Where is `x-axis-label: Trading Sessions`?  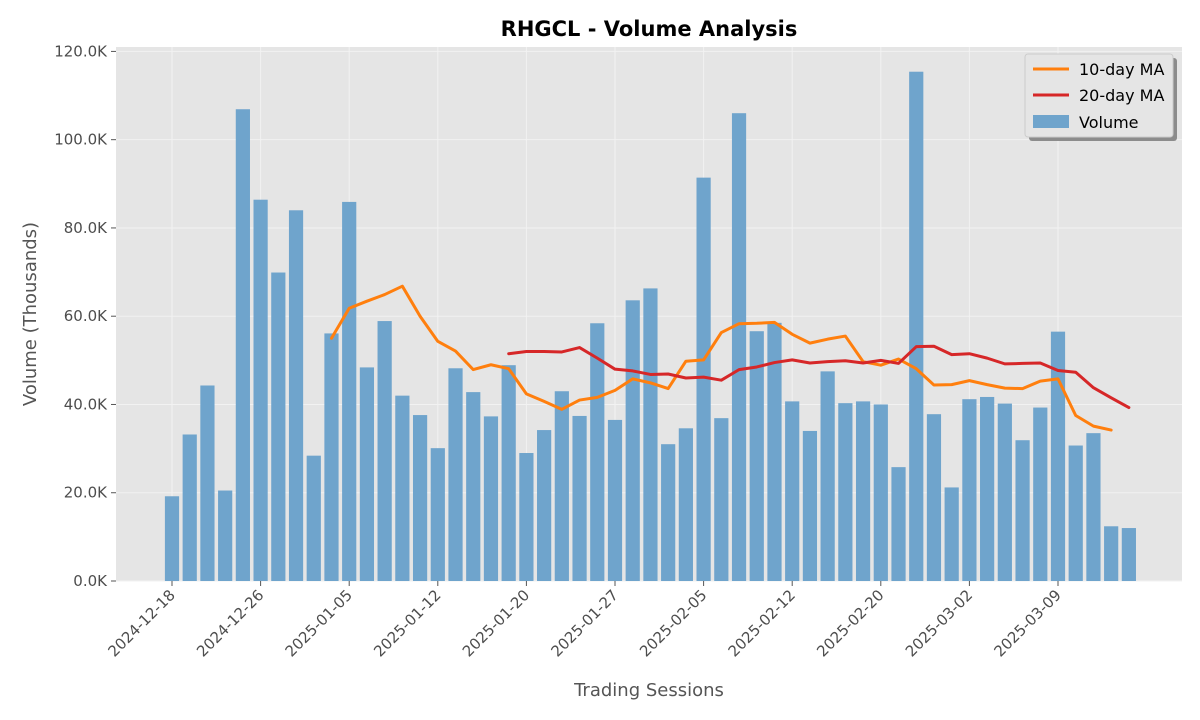 x-axis-label: Trading Sessions is located at coordinates (648, 690).